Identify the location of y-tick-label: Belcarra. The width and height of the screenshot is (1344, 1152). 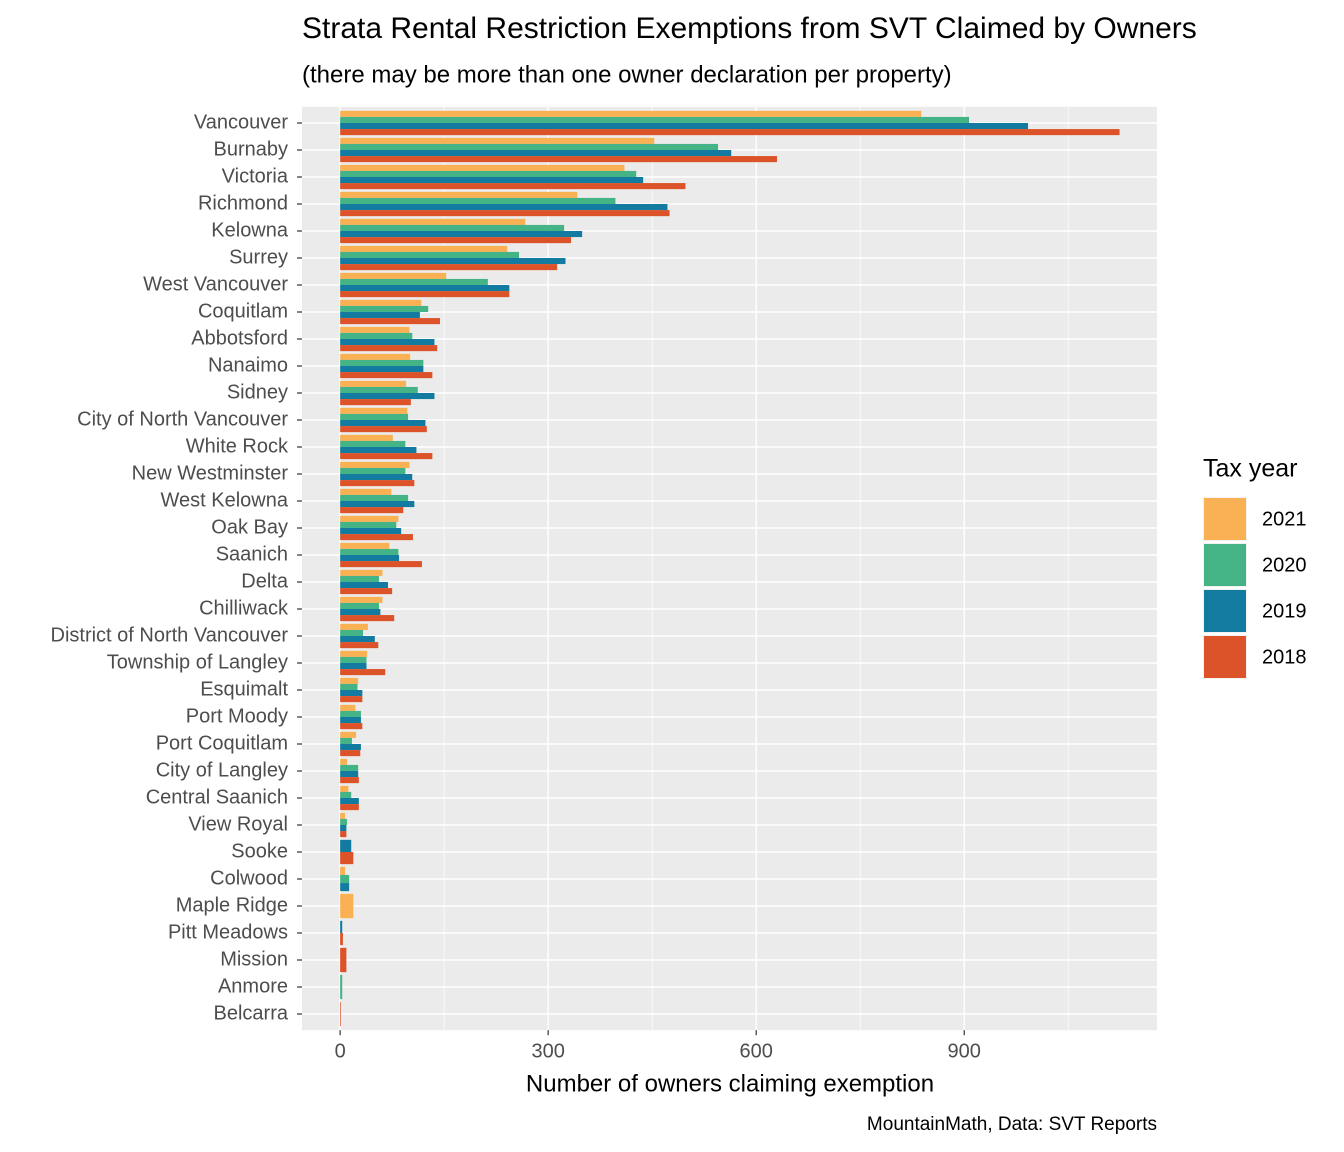
(251, 1013).